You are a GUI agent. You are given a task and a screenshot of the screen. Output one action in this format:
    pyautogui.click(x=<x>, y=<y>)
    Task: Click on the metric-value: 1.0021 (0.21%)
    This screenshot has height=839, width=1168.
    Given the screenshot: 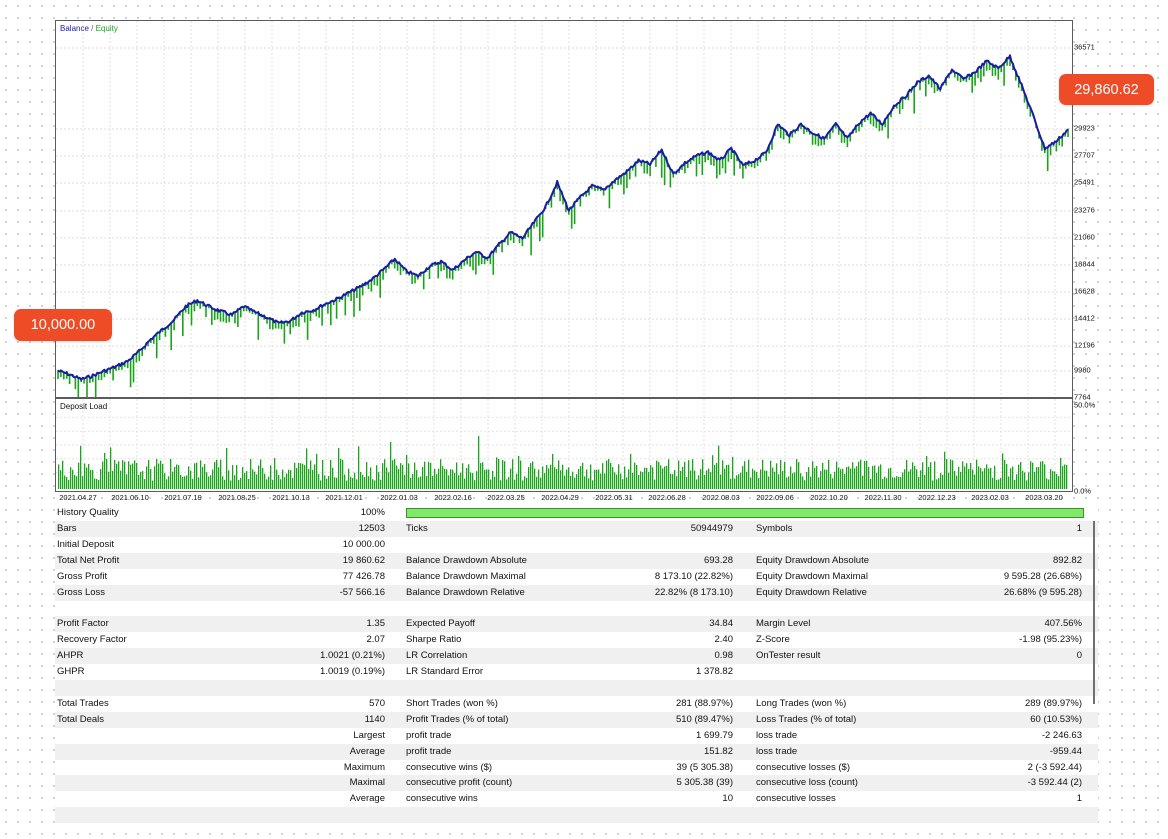 What is the action you would take?
    pyautogui.click(x=352, y=656)
    